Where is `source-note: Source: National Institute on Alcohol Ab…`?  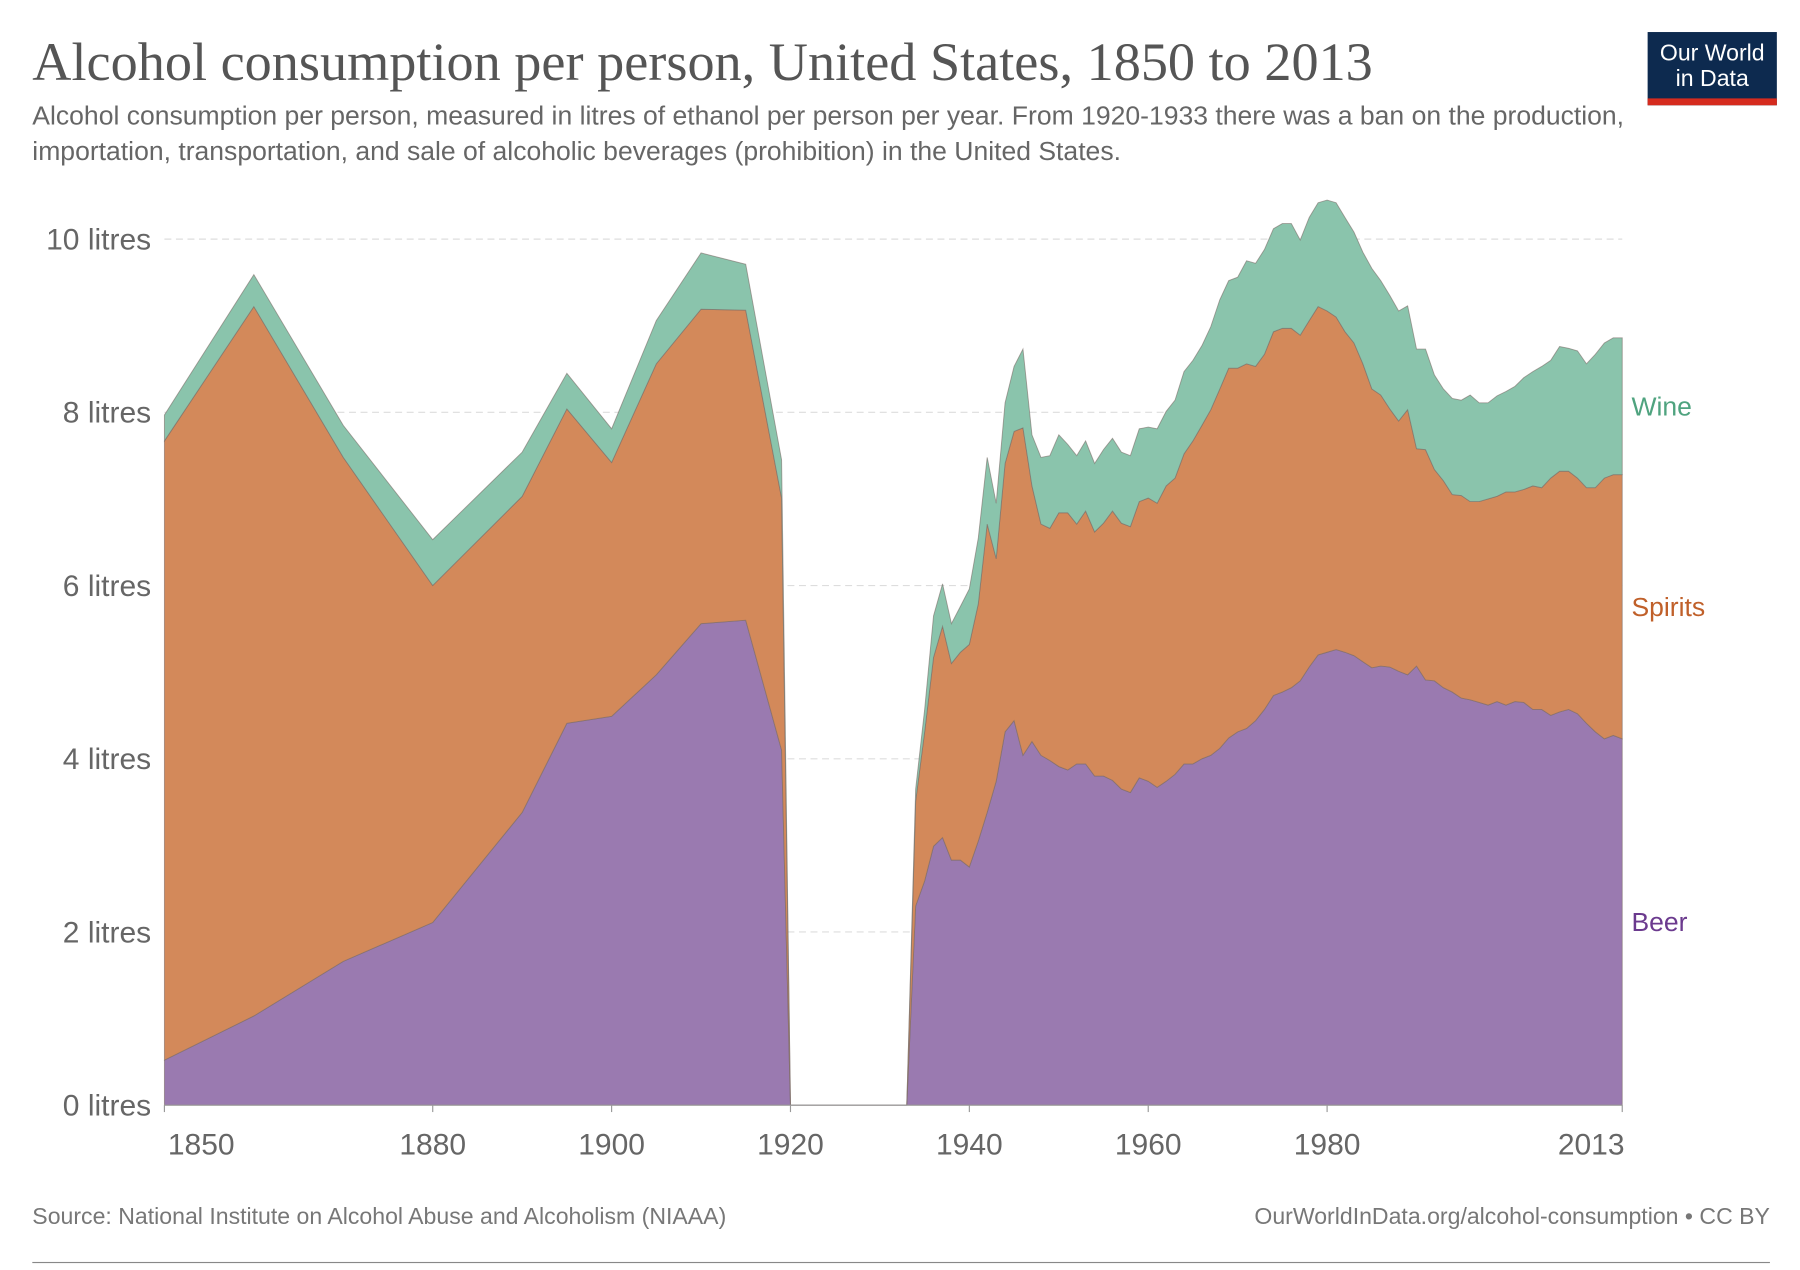 source-note: Source: National Institute on Alcohol Ab… is located at coordinates (379, 1217).